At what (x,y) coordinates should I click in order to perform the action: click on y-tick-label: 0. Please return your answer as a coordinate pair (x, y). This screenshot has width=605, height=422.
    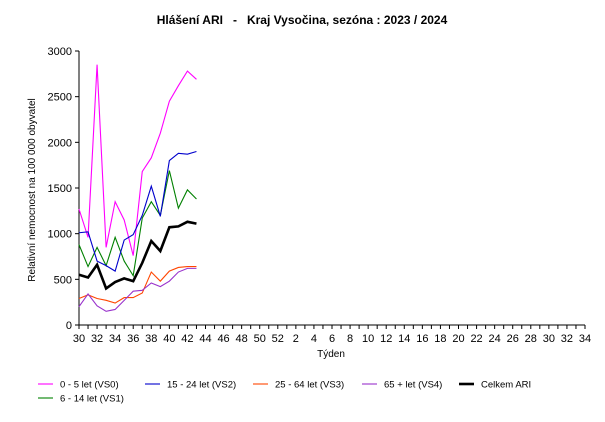
    Looking at the image, I should click on (69, 326).